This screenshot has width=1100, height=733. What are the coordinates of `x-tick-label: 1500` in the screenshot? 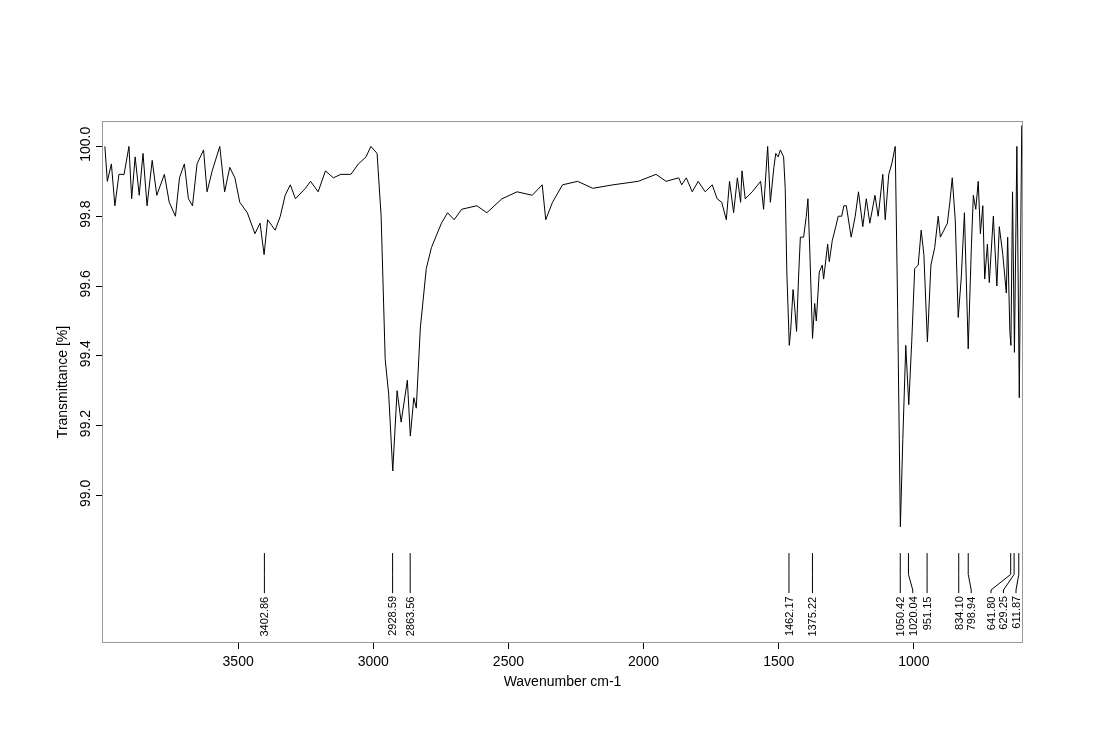 It's located at (779, 660).